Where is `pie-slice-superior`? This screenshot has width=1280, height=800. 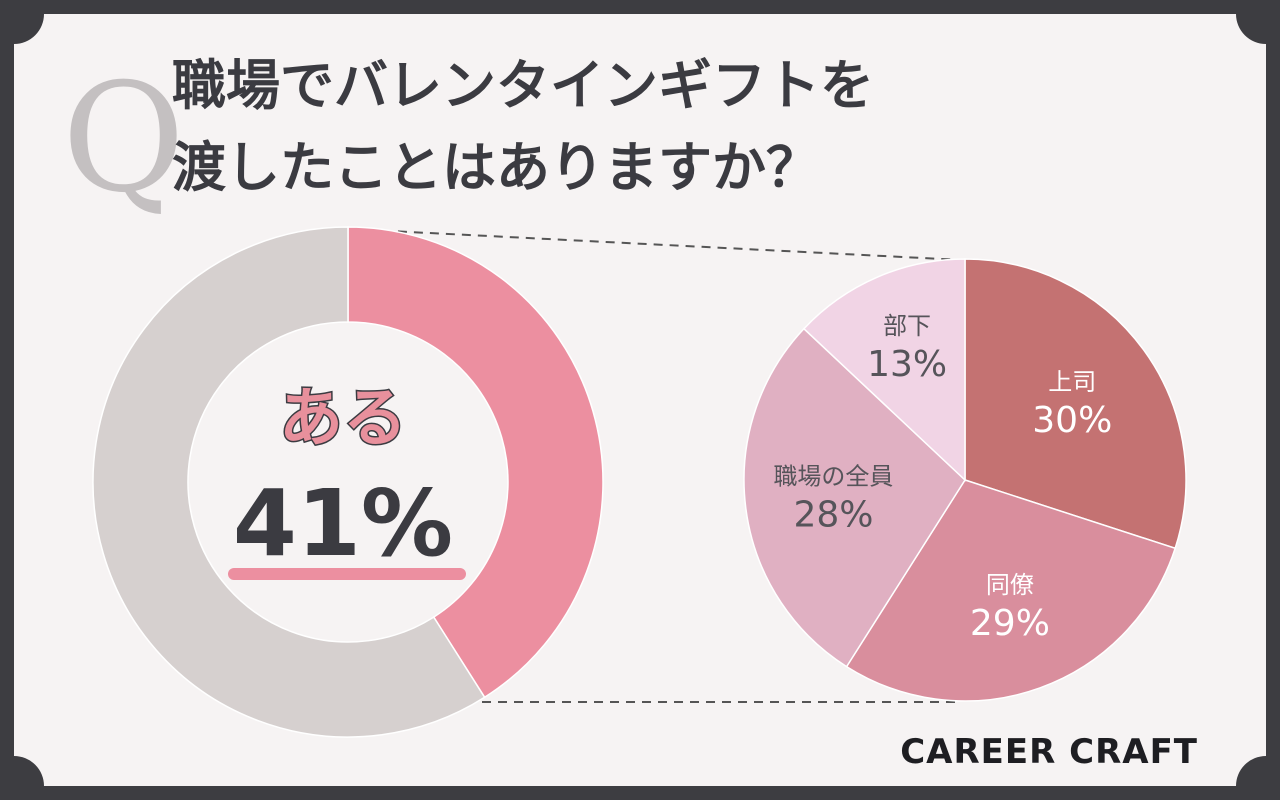 pie-slice-superior is located at coordinates (1075, 404).